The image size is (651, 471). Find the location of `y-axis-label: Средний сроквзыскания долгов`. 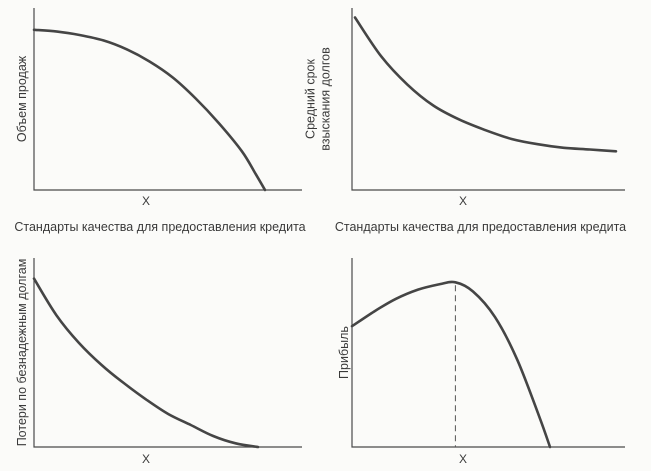

y-axis-label: Средний сроквзыскания долгов is located at coordinates (318, 99).